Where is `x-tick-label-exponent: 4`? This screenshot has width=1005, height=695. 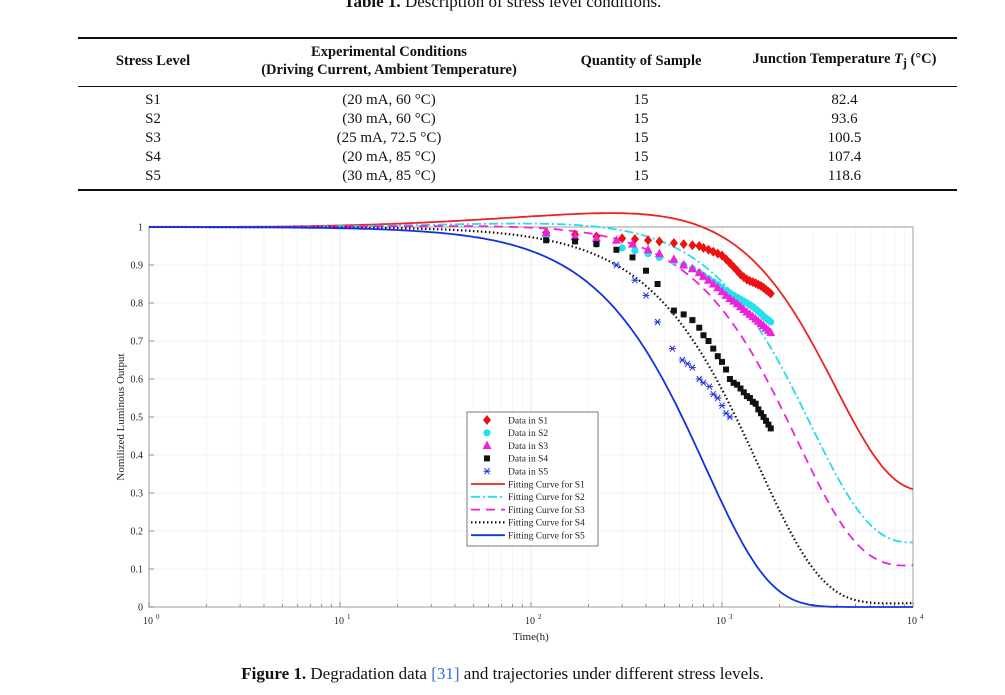 x-tick-label-exponent: 4 is located at coordinates (922, 617).